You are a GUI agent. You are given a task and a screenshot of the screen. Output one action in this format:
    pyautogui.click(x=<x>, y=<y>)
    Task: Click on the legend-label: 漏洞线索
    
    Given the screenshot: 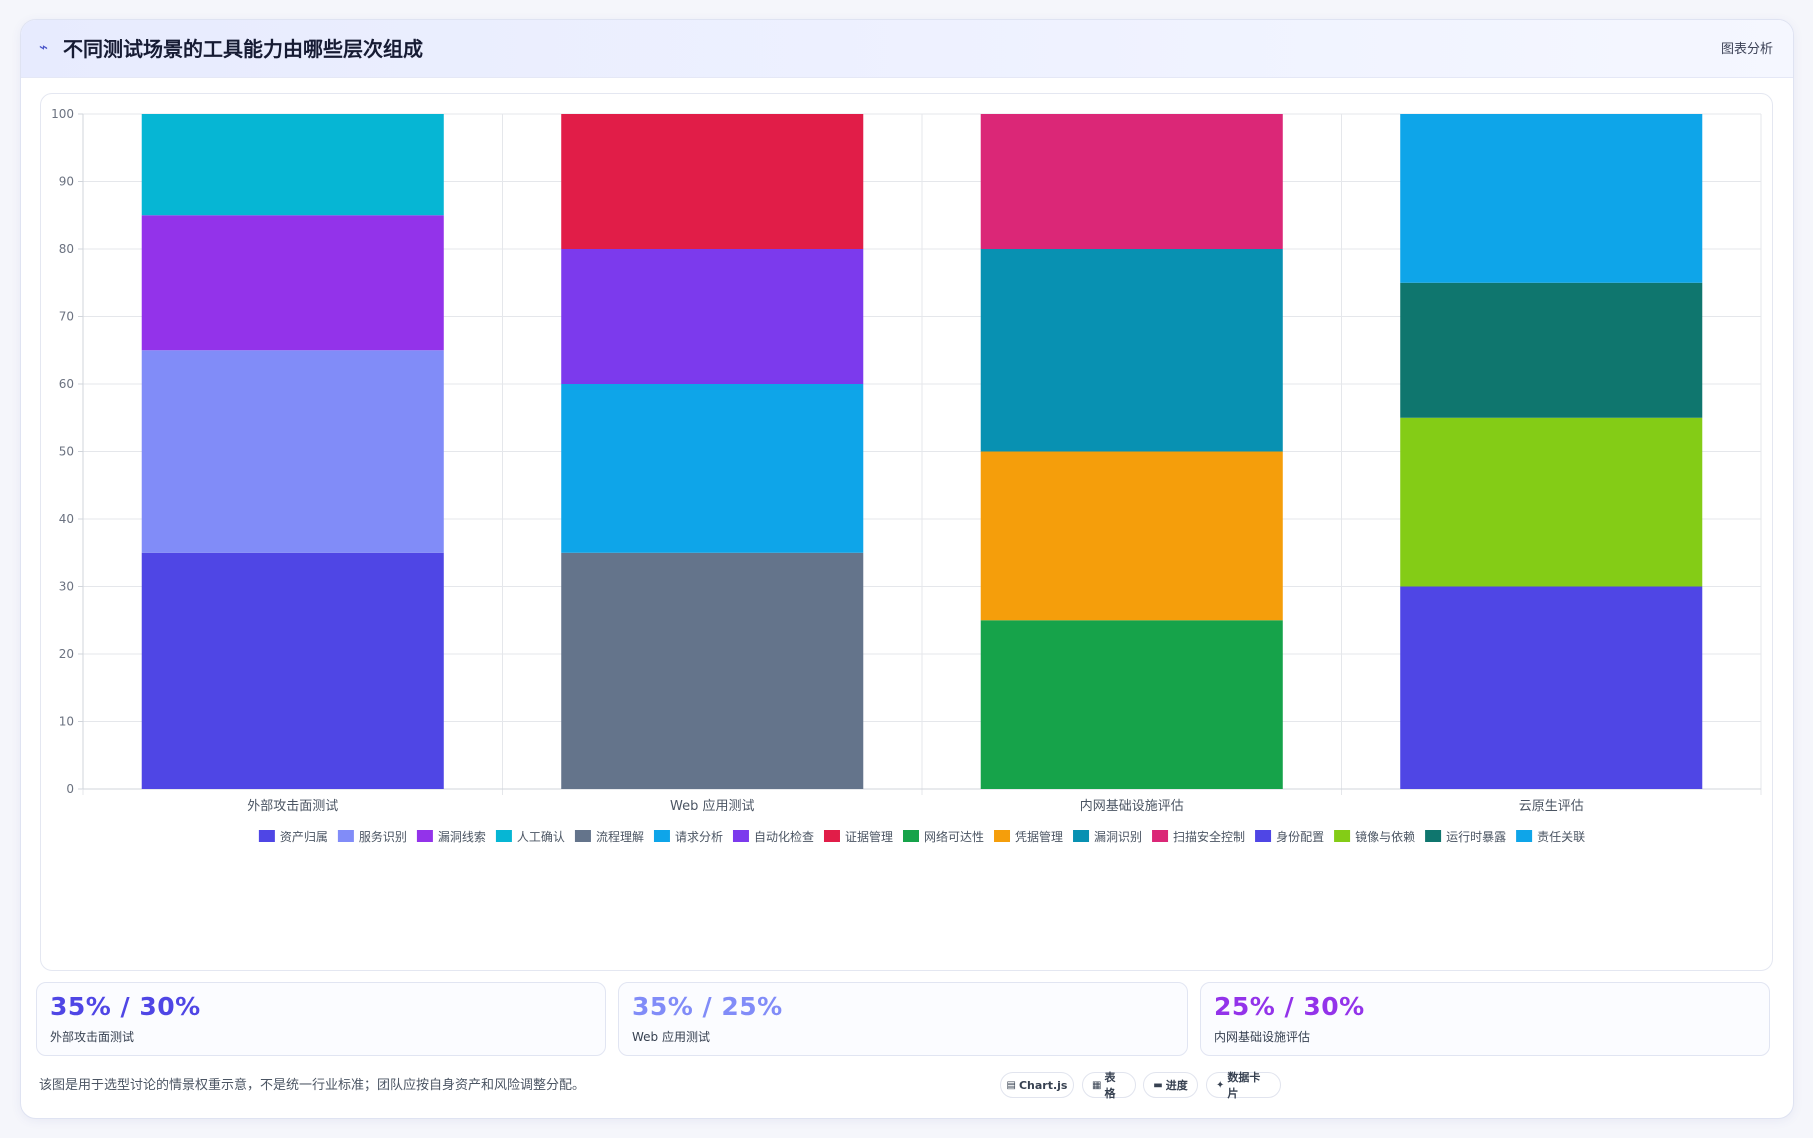 What is the action you would take?
    pyautogui.click(x=462, y=837)
    